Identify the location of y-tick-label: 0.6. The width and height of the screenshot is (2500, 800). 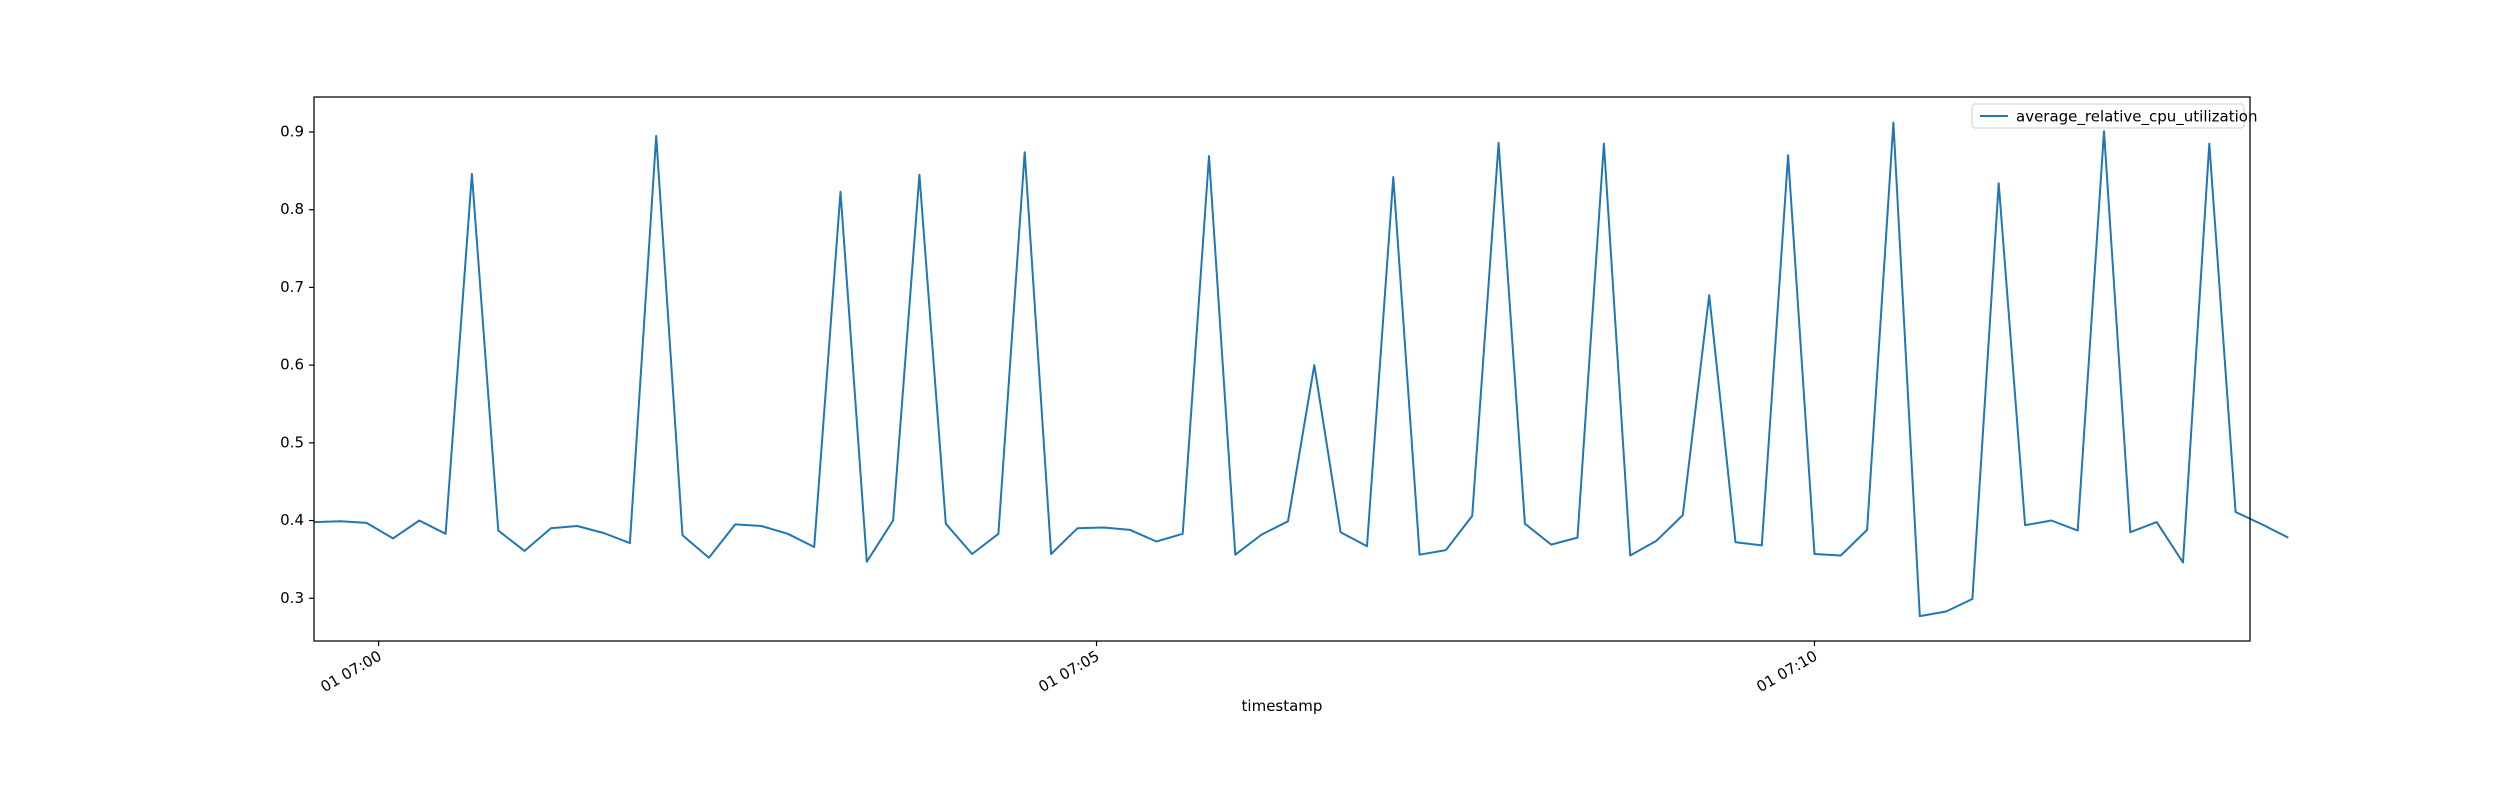
(292, 365).